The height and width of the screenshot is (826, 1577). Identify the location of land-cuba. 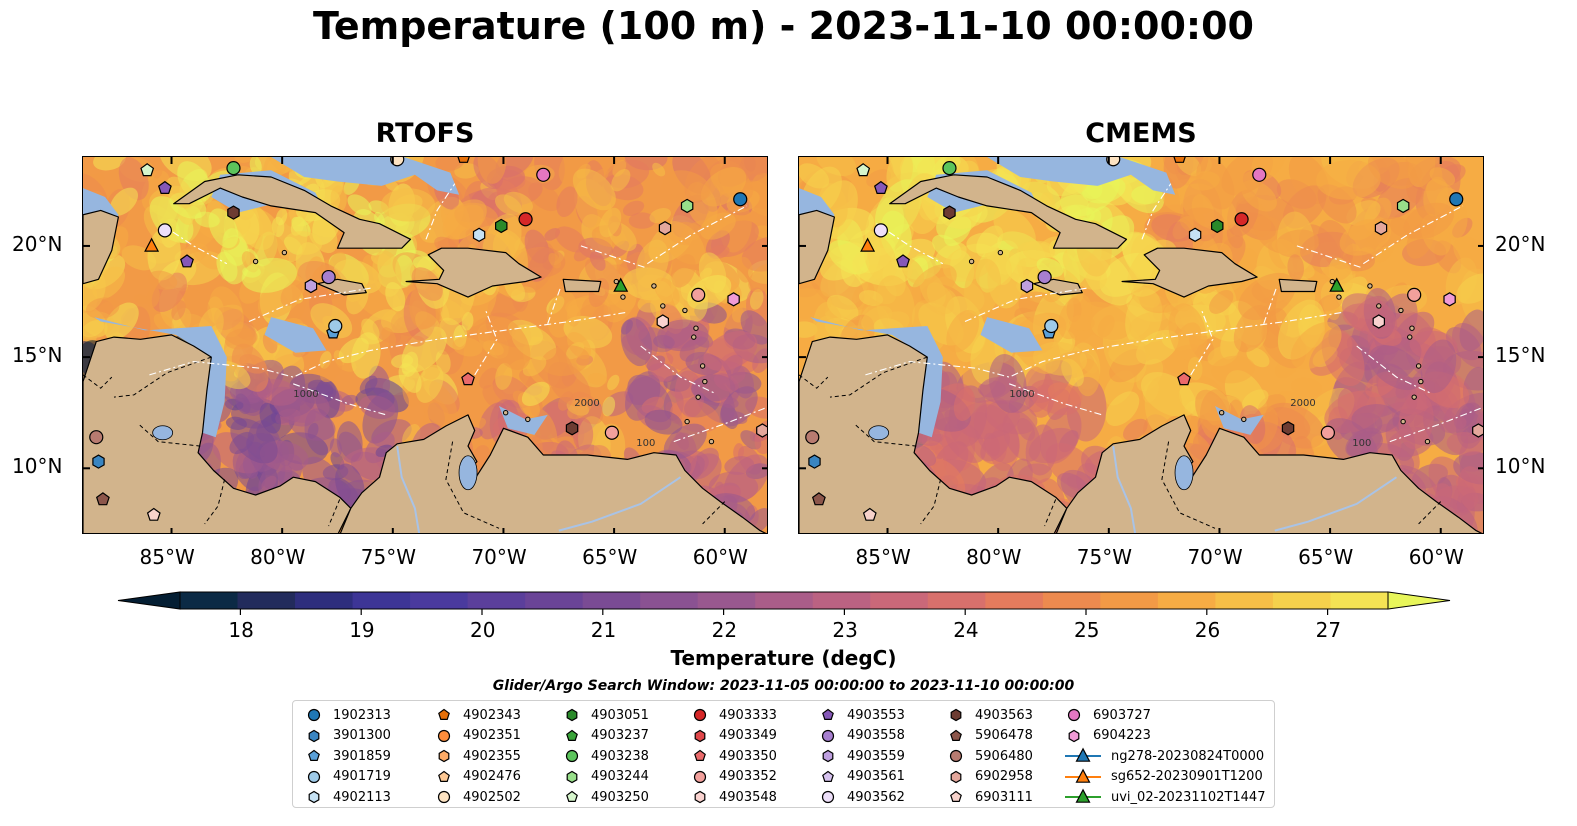
(1008, 211).